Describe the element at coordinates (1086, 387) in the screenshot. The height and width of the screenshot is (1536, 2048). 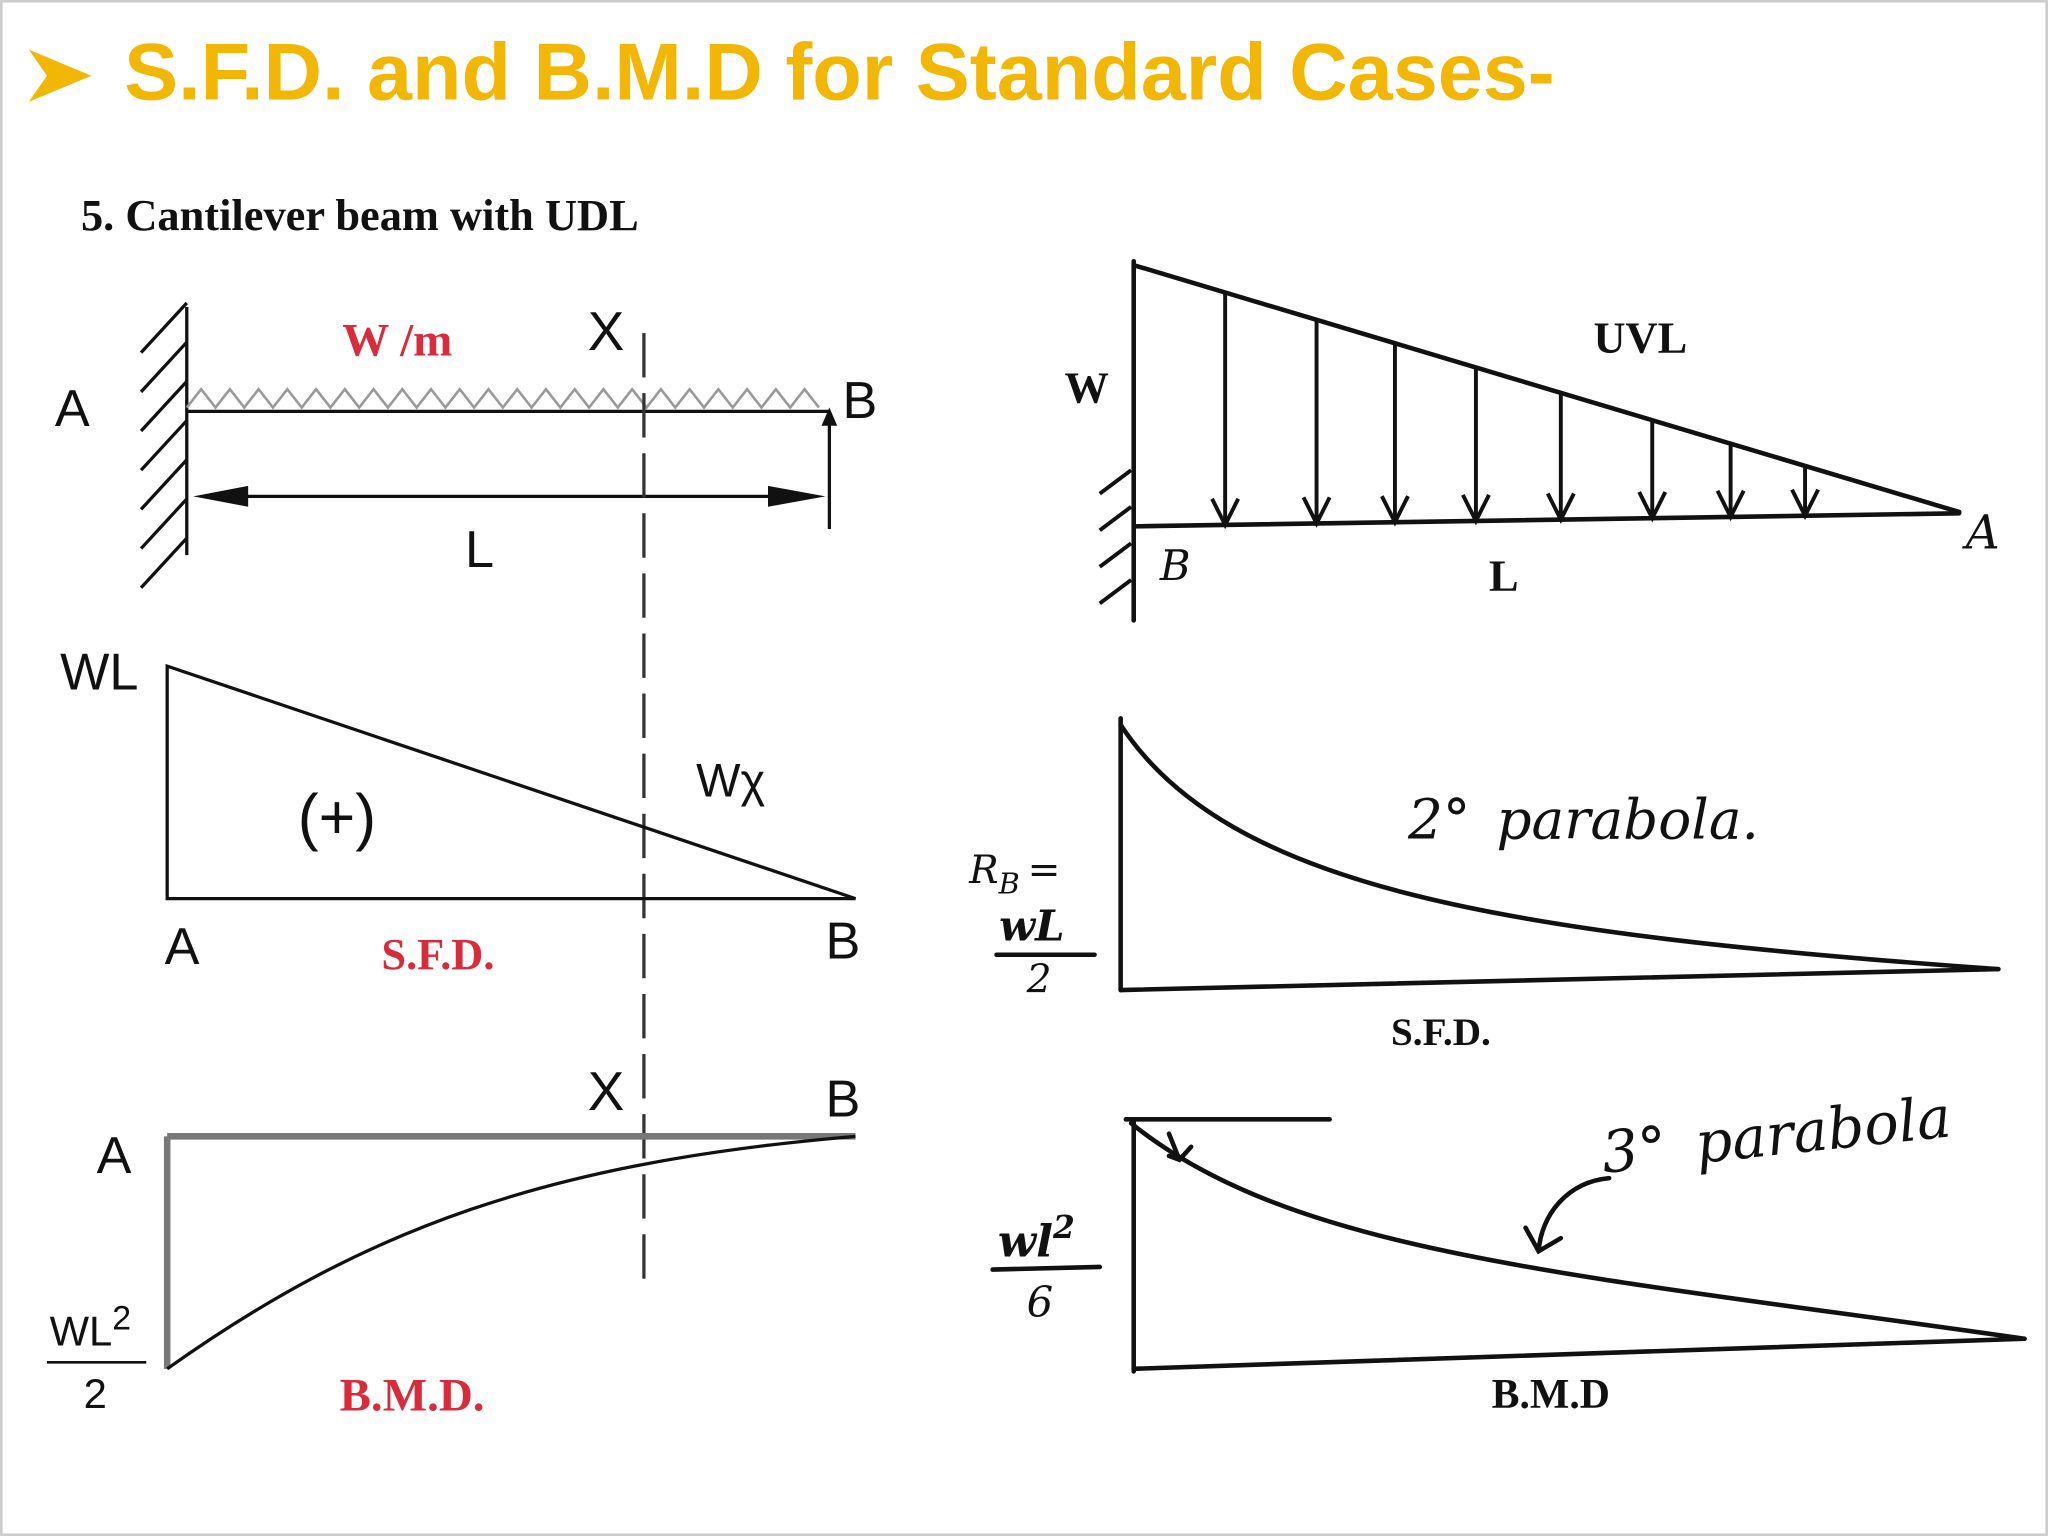
I see `load-max: W` at that location.